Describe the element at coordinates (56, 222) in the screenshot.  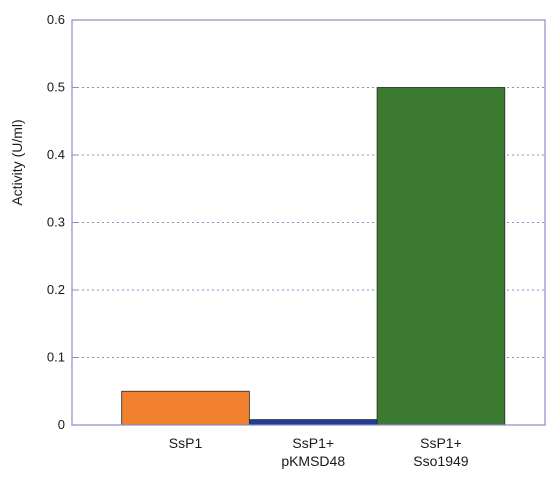
I see `y-tick-label: 0.3` at that location.